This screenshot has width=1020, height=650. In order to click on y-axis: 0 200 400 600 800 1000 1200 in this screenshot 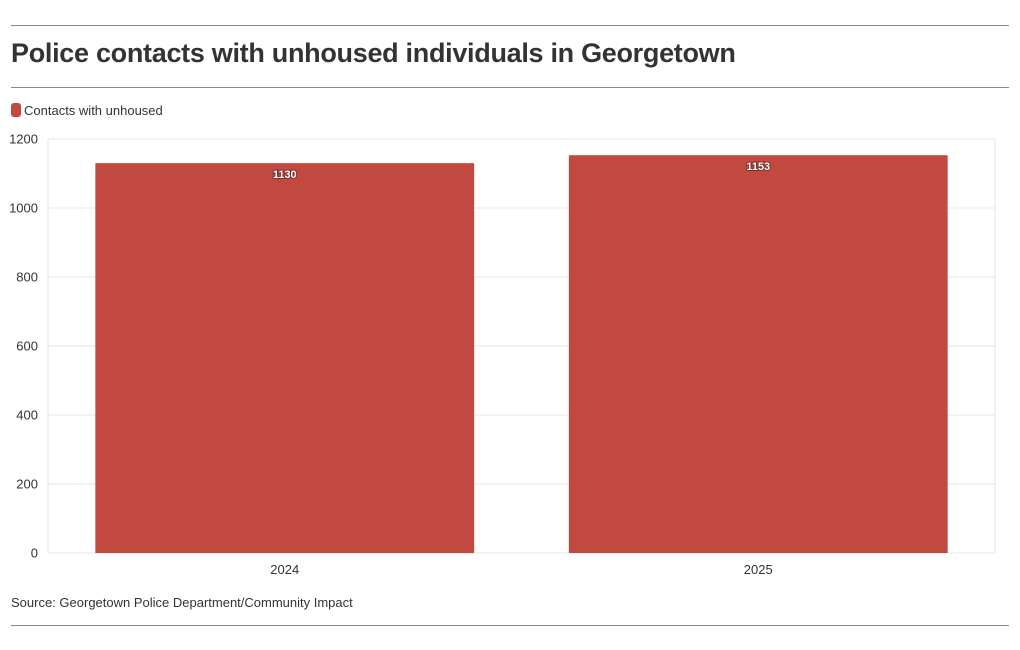, I will do `click(23, 346)`.